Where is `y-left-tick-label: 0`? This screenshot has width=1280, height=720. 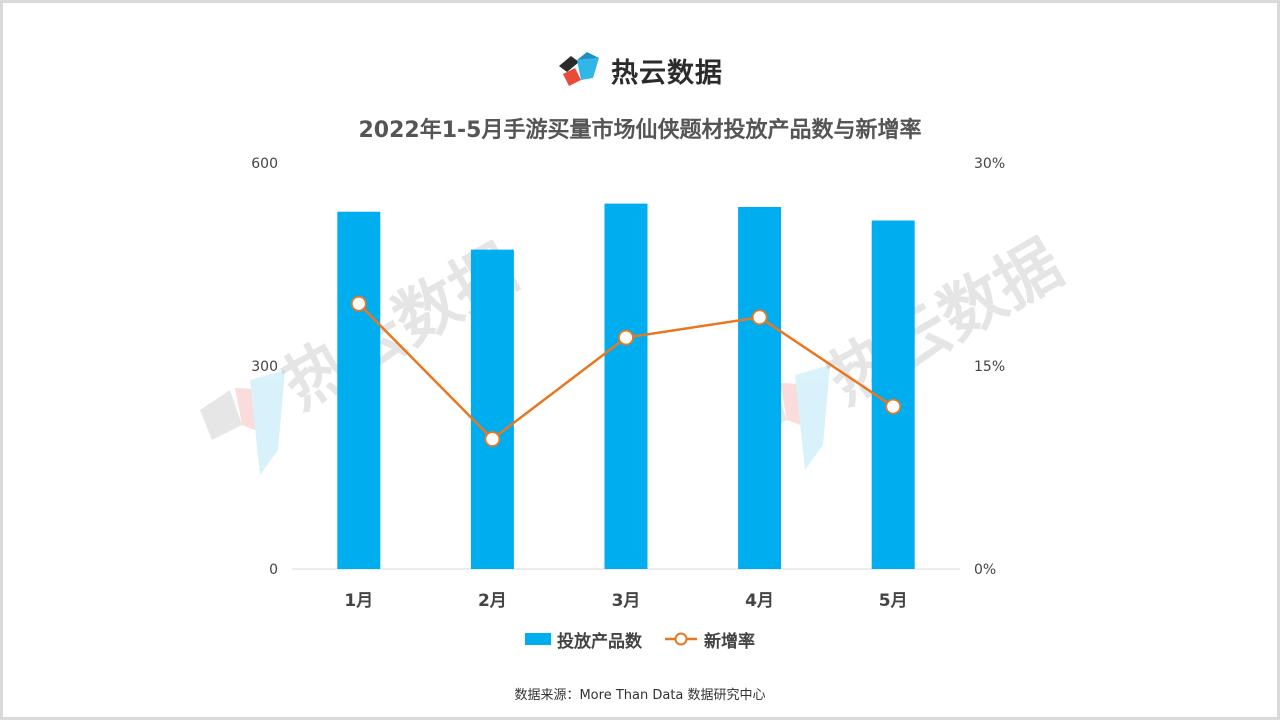 y-left-tick-label: 0 is located at coordinates (273, 570).